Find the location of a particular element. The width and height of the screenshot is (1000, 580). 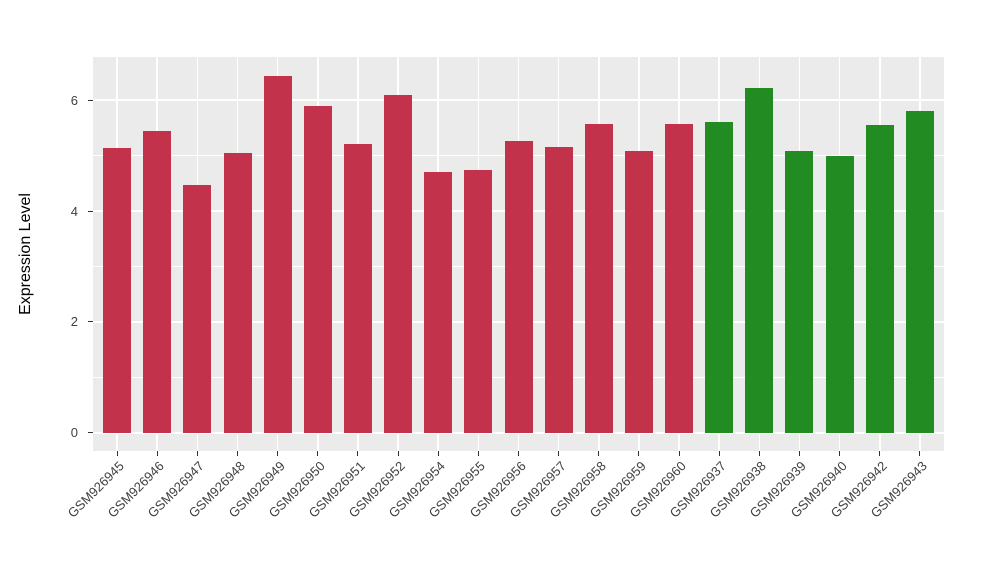

bar-GSM926959 is located at coordinates (638, 291).